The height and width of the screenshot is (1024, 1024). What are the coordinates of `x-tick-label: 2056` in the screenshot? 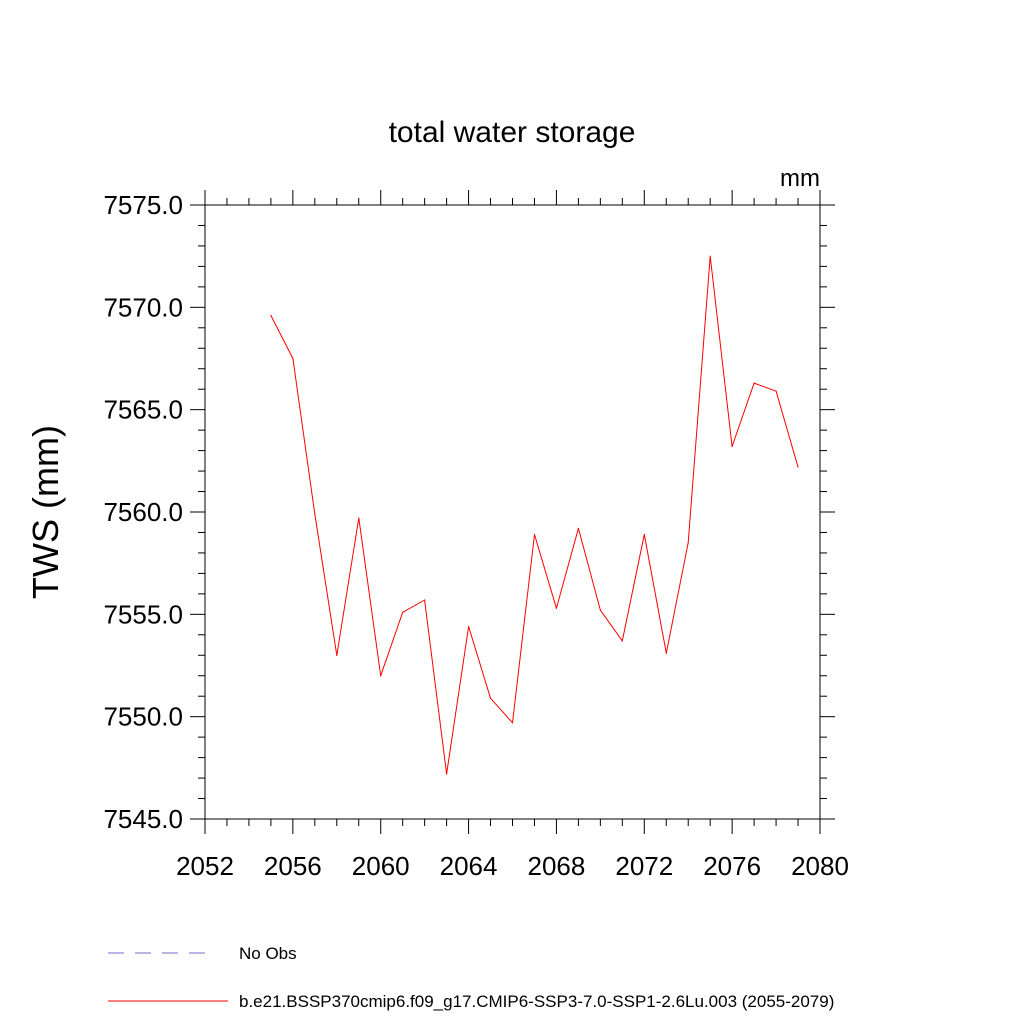 It's located at (293, 866).